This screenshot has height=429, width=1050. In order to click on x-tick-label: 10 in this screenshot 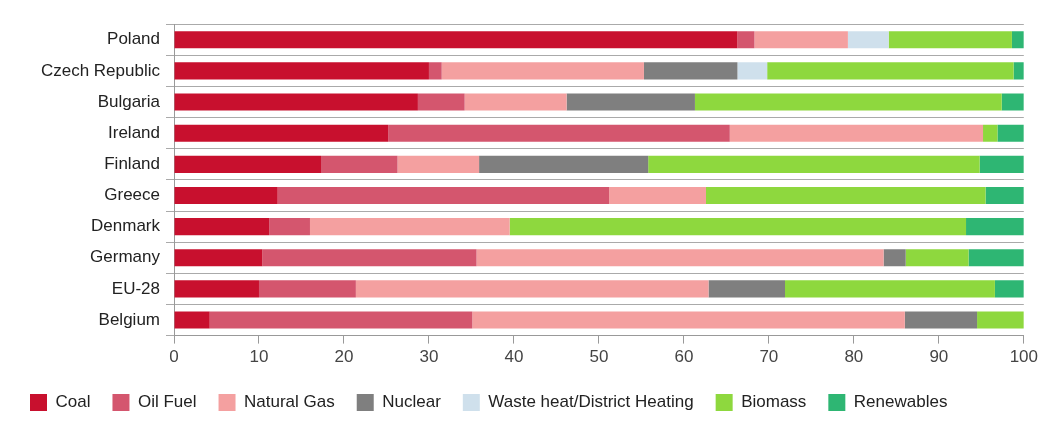, I will do `click(259, 357)`.